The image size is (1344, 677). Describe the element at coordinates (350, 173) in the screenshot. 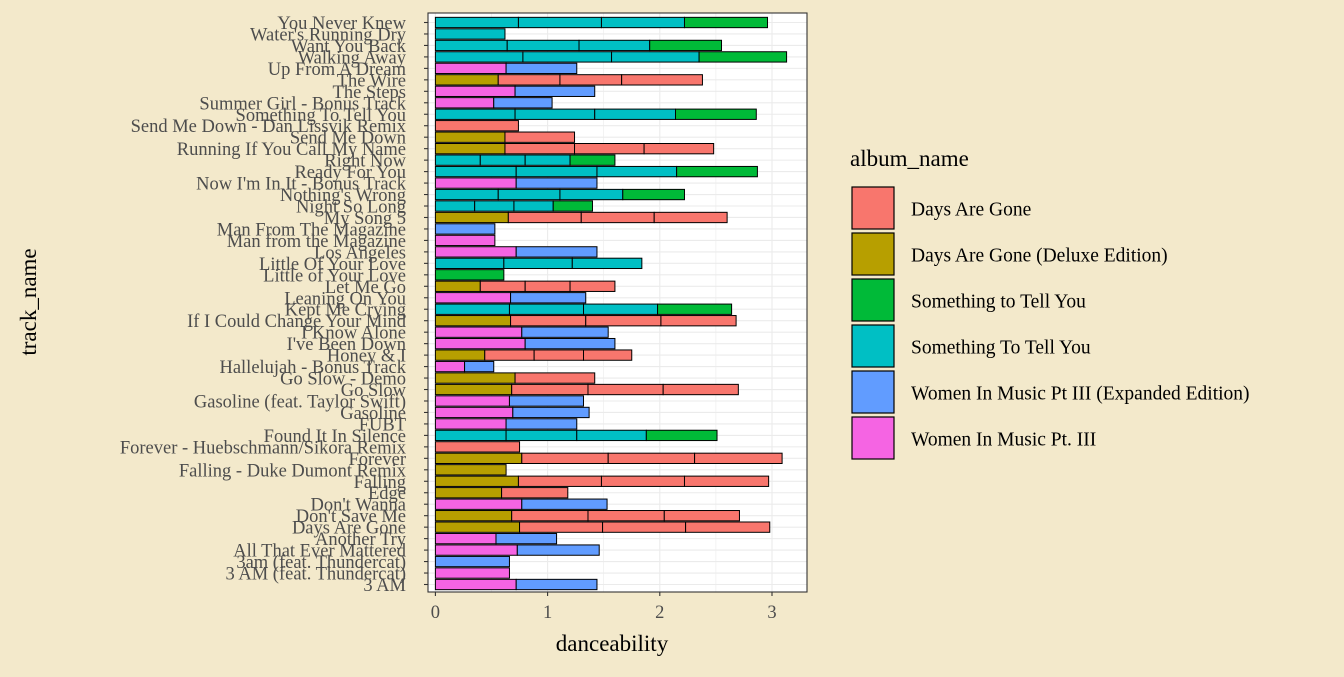

I see `y-tick-label: Ready For You` at that location.